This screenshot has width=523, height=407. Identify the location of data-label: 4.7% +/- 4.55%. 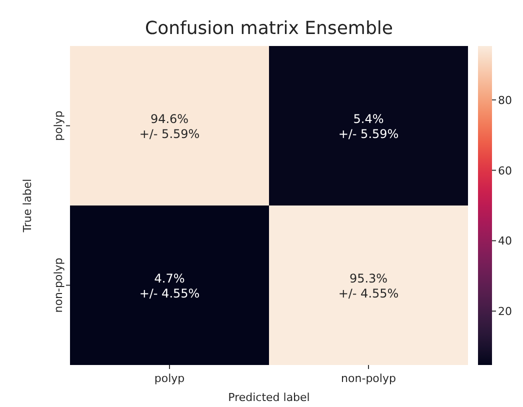
(169, 285).